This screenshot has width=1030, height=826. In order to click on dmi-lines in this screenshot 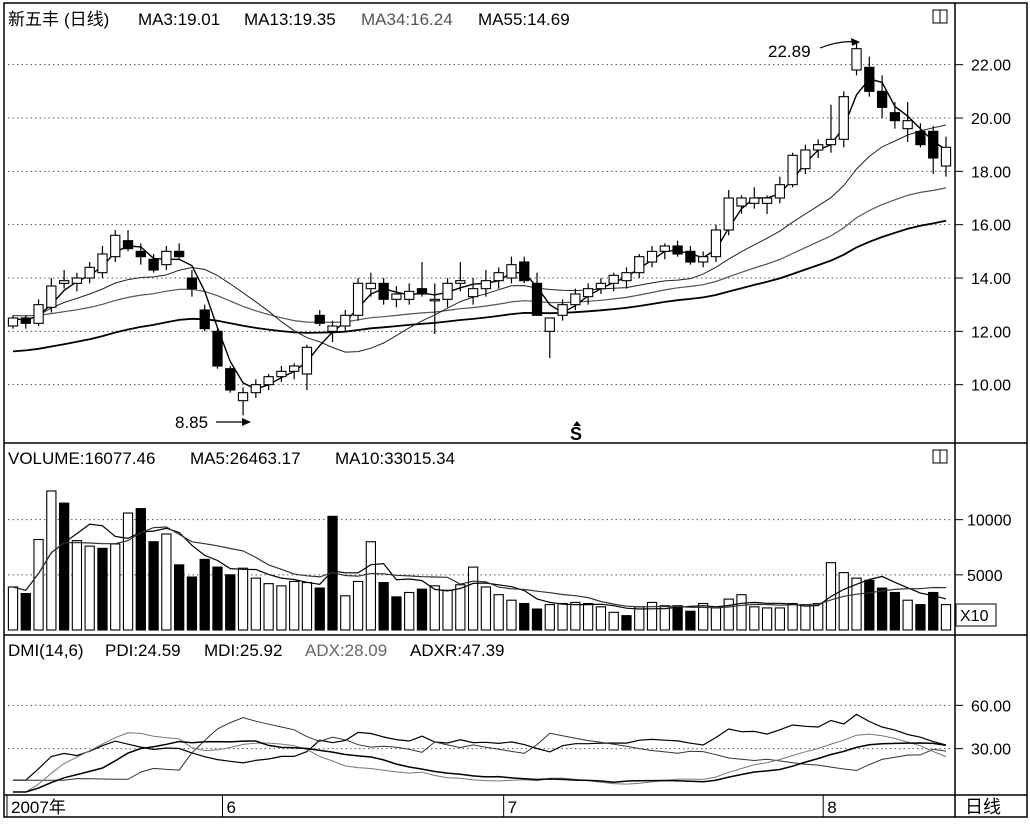, I will do `click(480, 753)`.